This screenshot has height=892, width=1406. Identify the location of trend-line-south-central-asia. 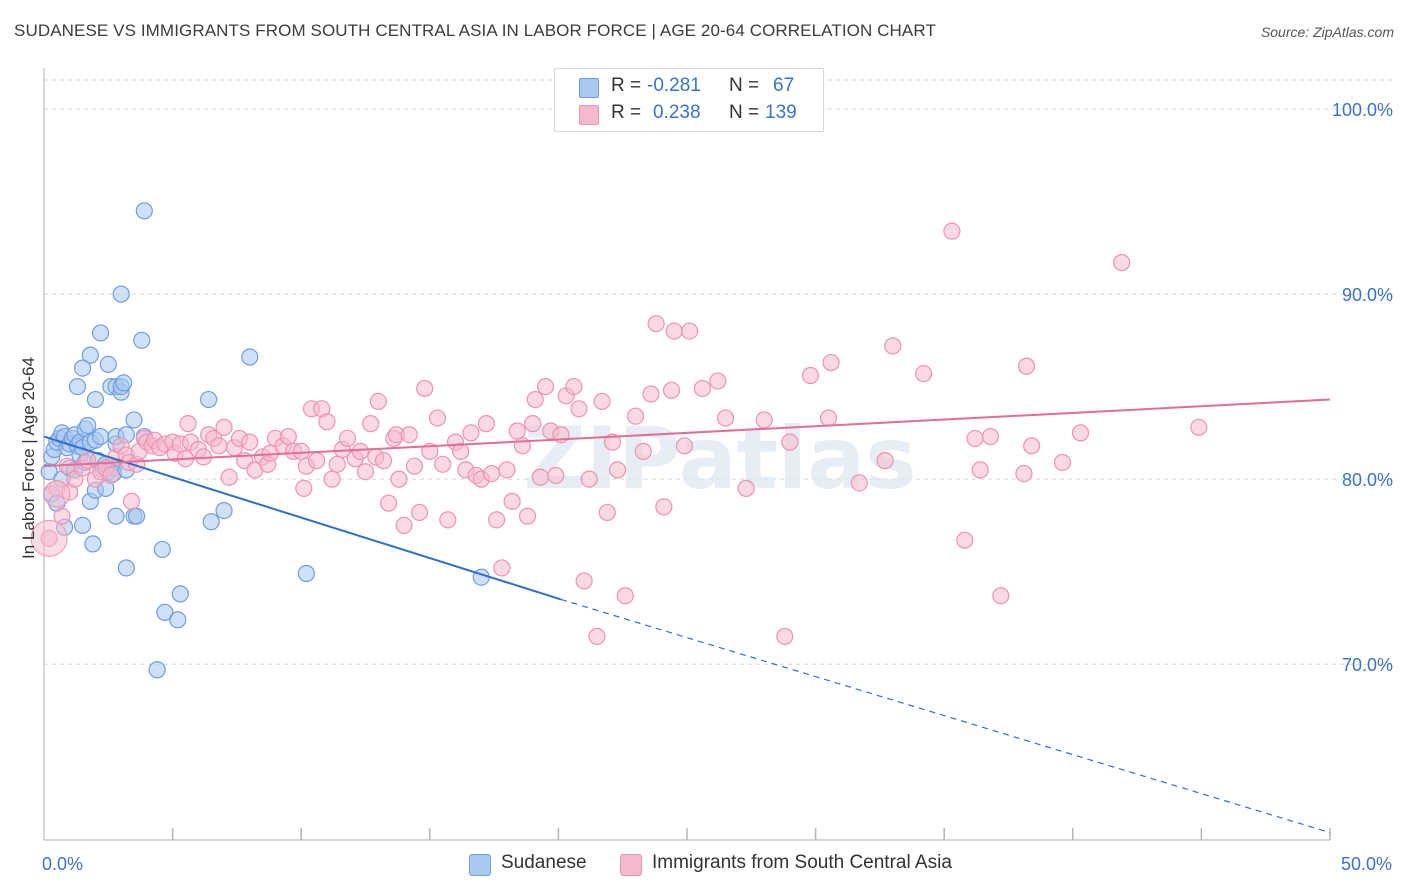
(687, 433).